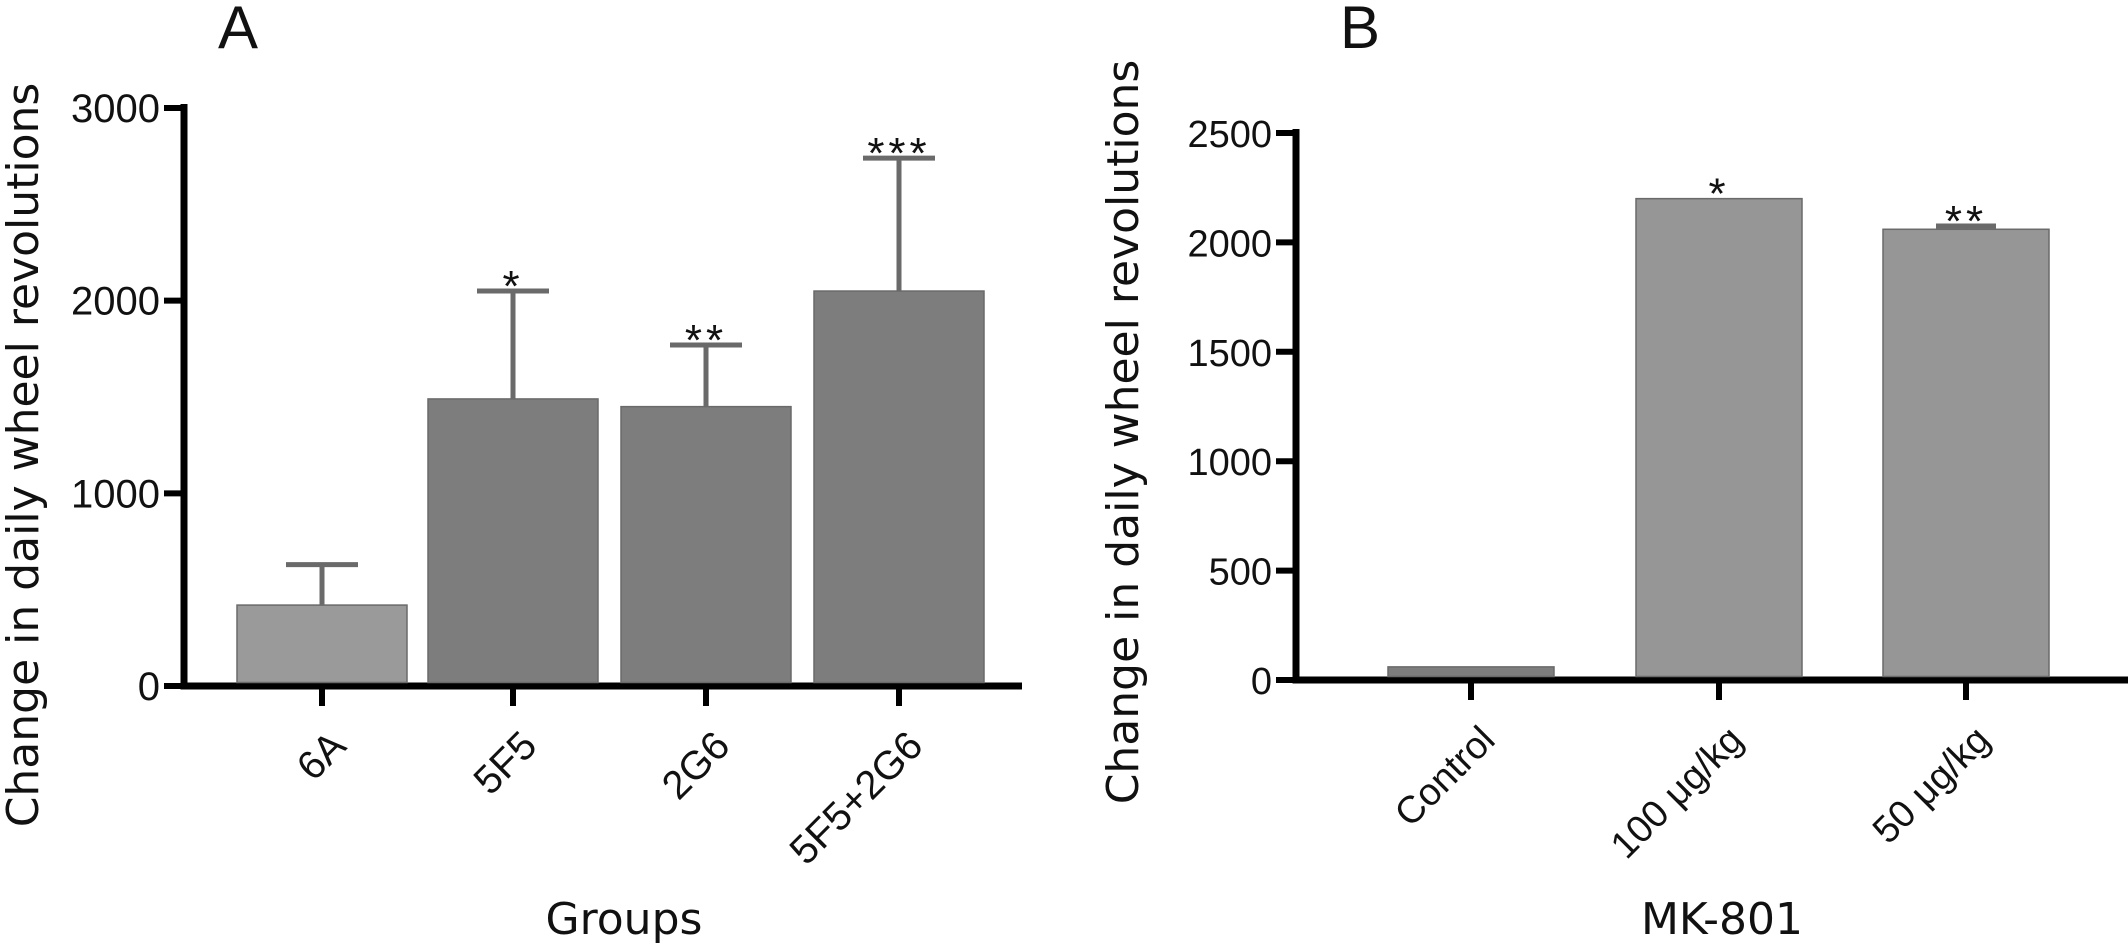 The height and width of the screenshot is (949, 2128). What do you see at coordinates (1261, 682) in the screenshot?
I see `panel-b-y-tick-label: 0` at bounding box center [1261, 682].